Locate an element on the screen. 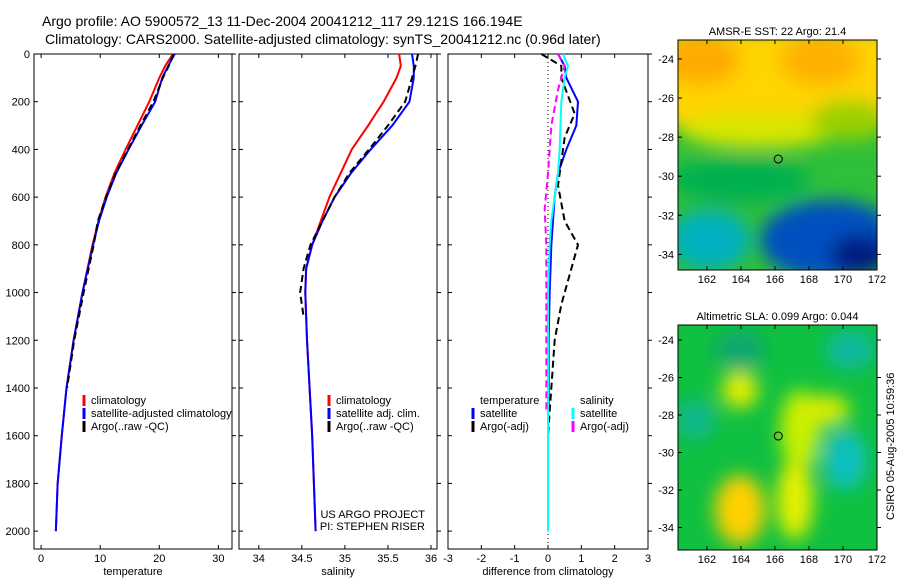 The height and width of the screenshot is (580, 900). project-annotation: PI: STEPHEN RISER is located at coordinates (372, 527).